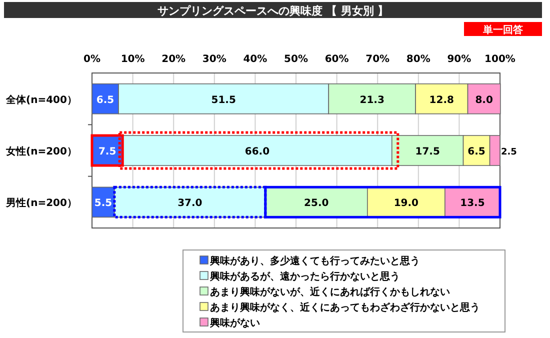  Describe the element at coordinates (509, 153) in the screenshot. I see `data-label: 2.5` at that location.